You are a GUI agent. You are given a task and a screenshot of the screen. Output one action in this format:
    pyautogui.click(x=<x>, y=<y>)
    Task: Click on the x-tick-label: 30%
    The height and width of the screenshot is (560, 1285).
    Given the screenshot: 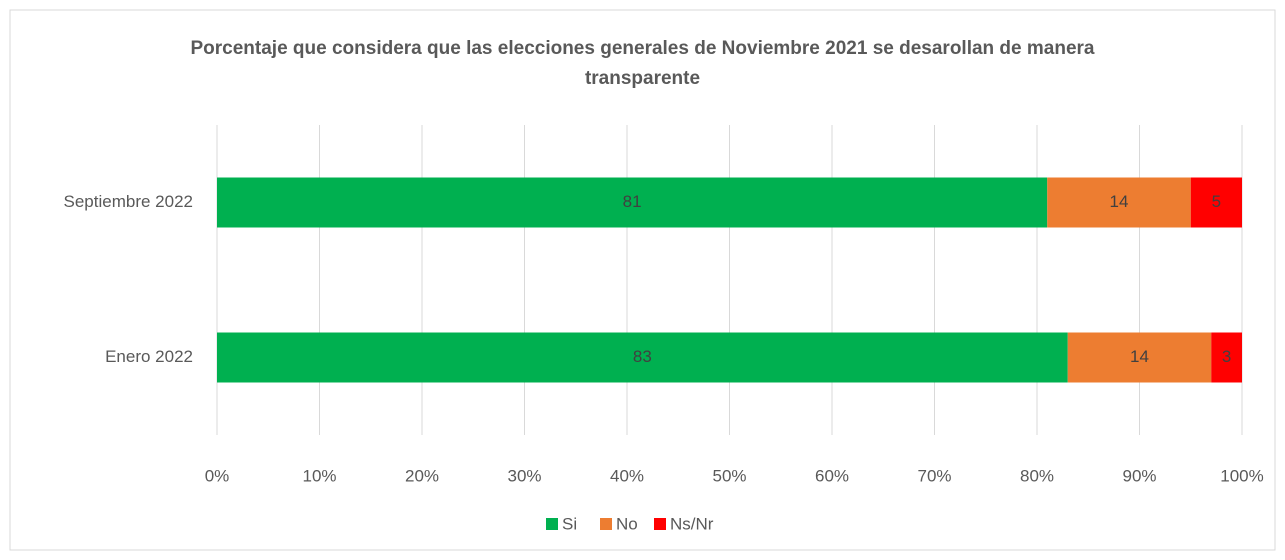 What is the action you would take?
    pyautogui.click(x=524, y=475)
    